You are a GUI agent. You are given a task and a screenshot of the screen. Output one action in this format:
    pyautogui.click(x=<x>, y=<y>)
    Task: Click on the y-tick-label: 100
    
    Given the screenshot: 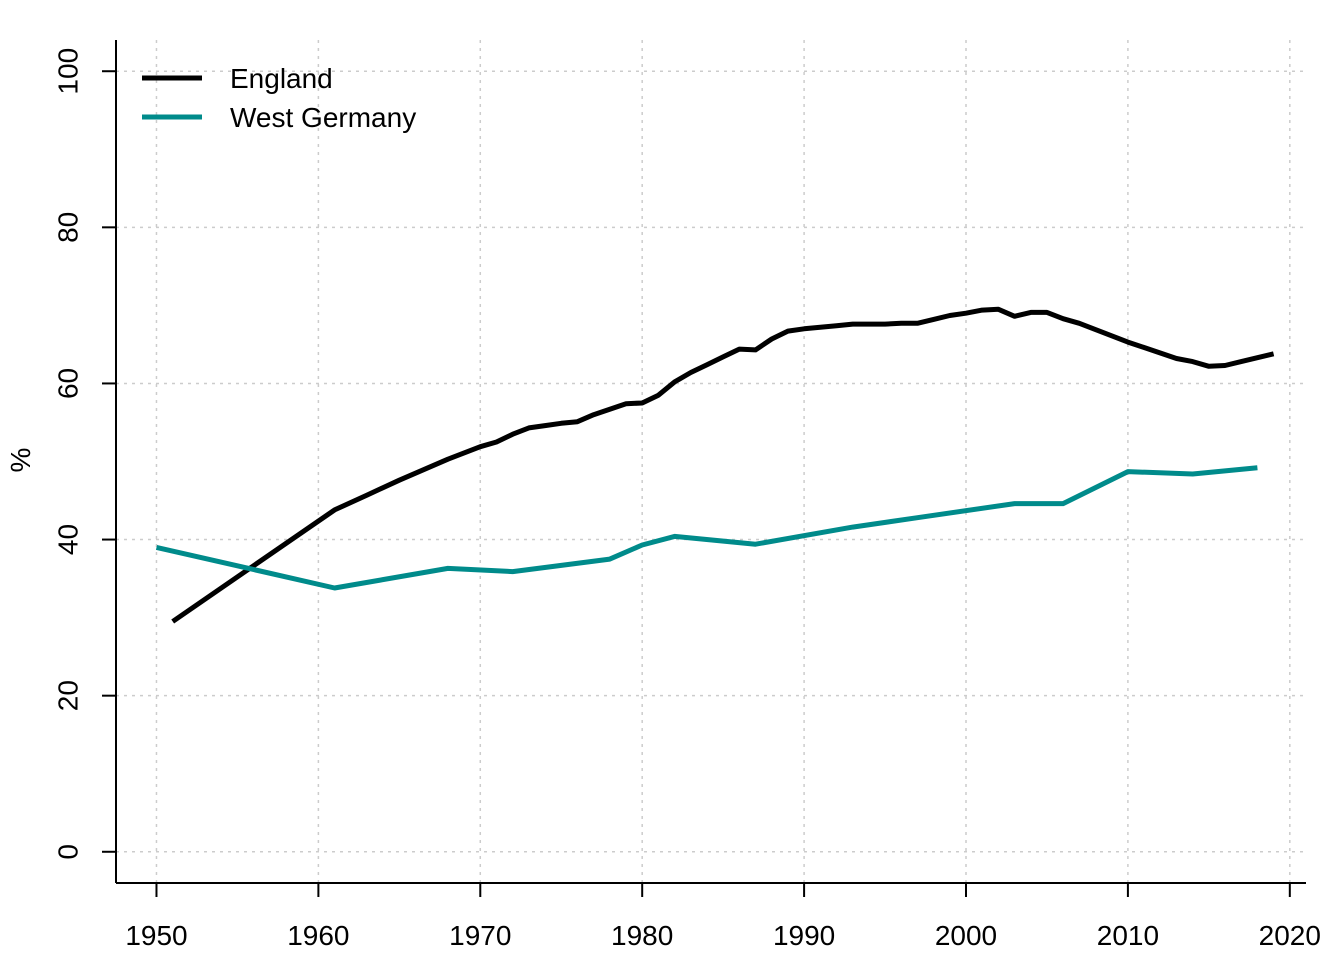 What is the action you would take?
    pyautogui.click(x=68, y=71)
    